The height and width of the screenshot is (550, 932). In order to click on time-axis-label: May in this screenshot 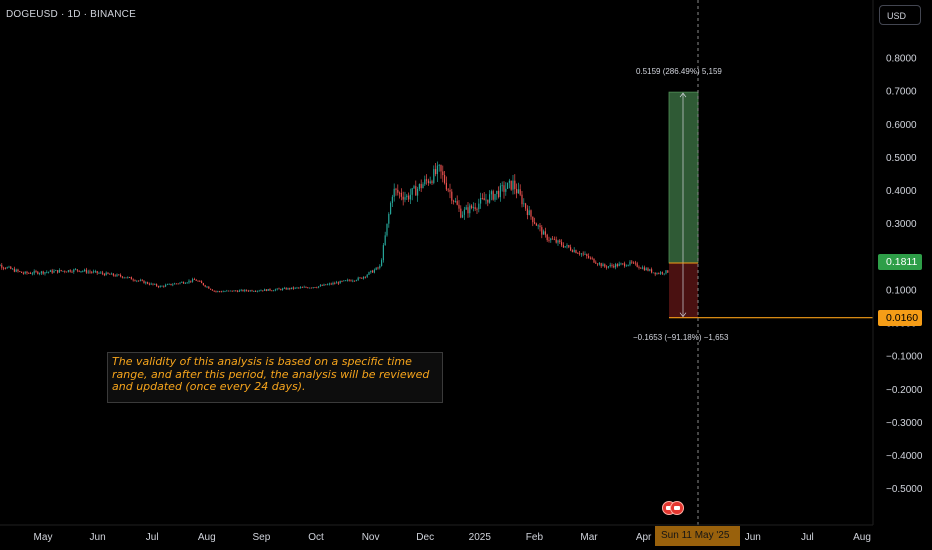, I will do `click(43, 537)`.